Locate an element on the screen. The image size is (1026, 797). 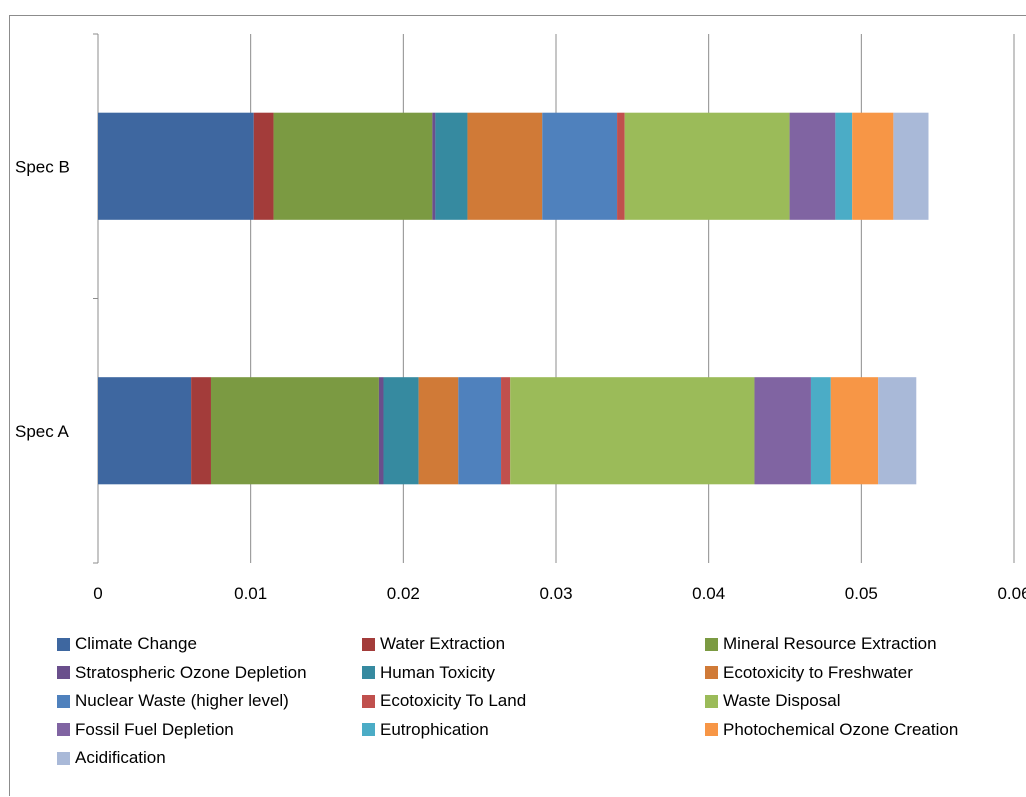
legend-item: Water Extraction is located at coordinates (433, 644).